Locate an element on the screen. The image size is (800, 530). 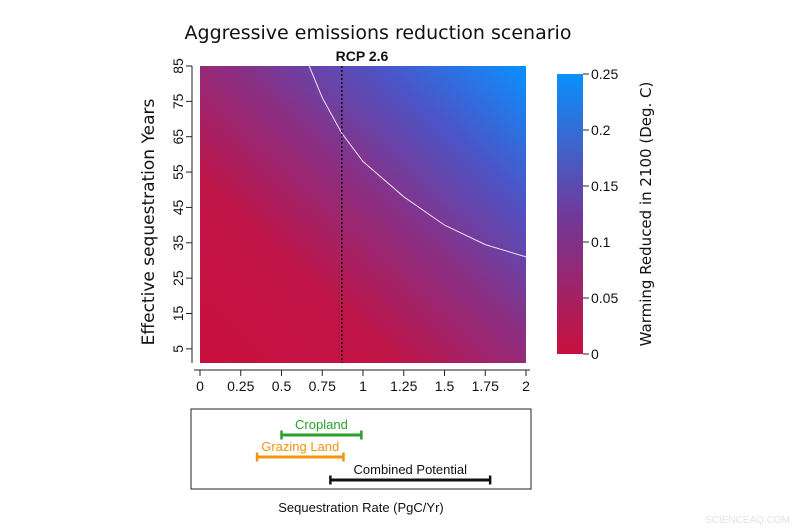
y-tick-label: 5 is located at coordinates (178, 349).